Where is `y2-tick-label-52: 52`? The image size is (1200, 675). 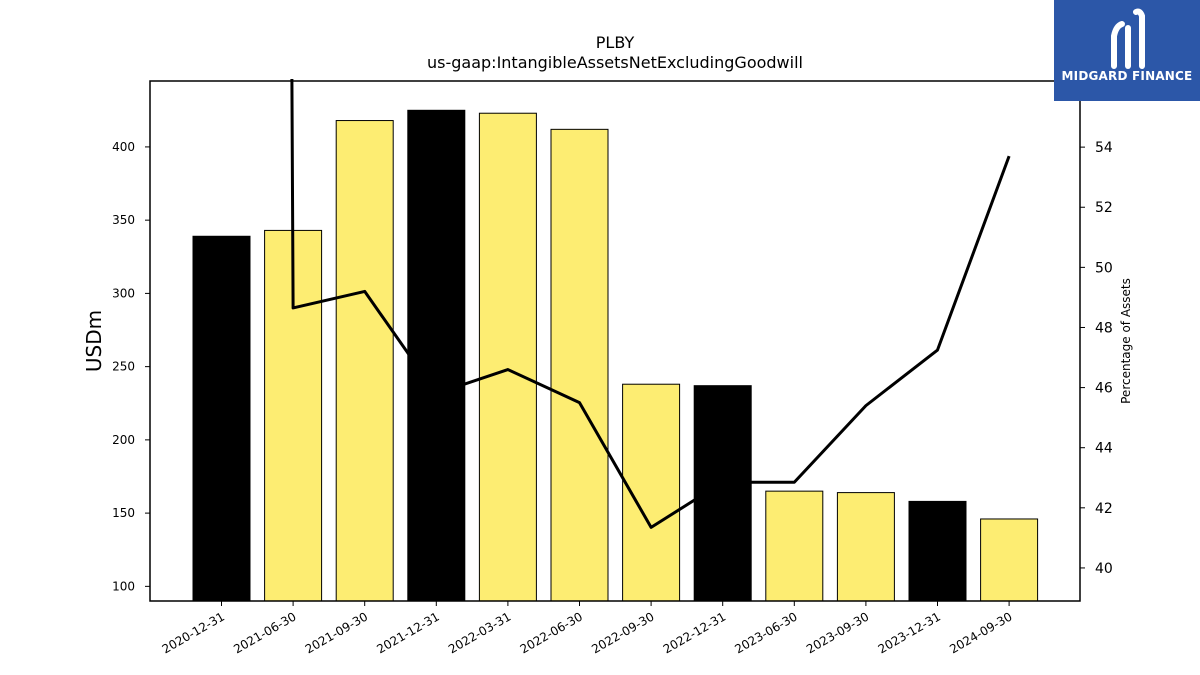 y2-tick-label-52: 52 is located at coordinates (1104, 208).